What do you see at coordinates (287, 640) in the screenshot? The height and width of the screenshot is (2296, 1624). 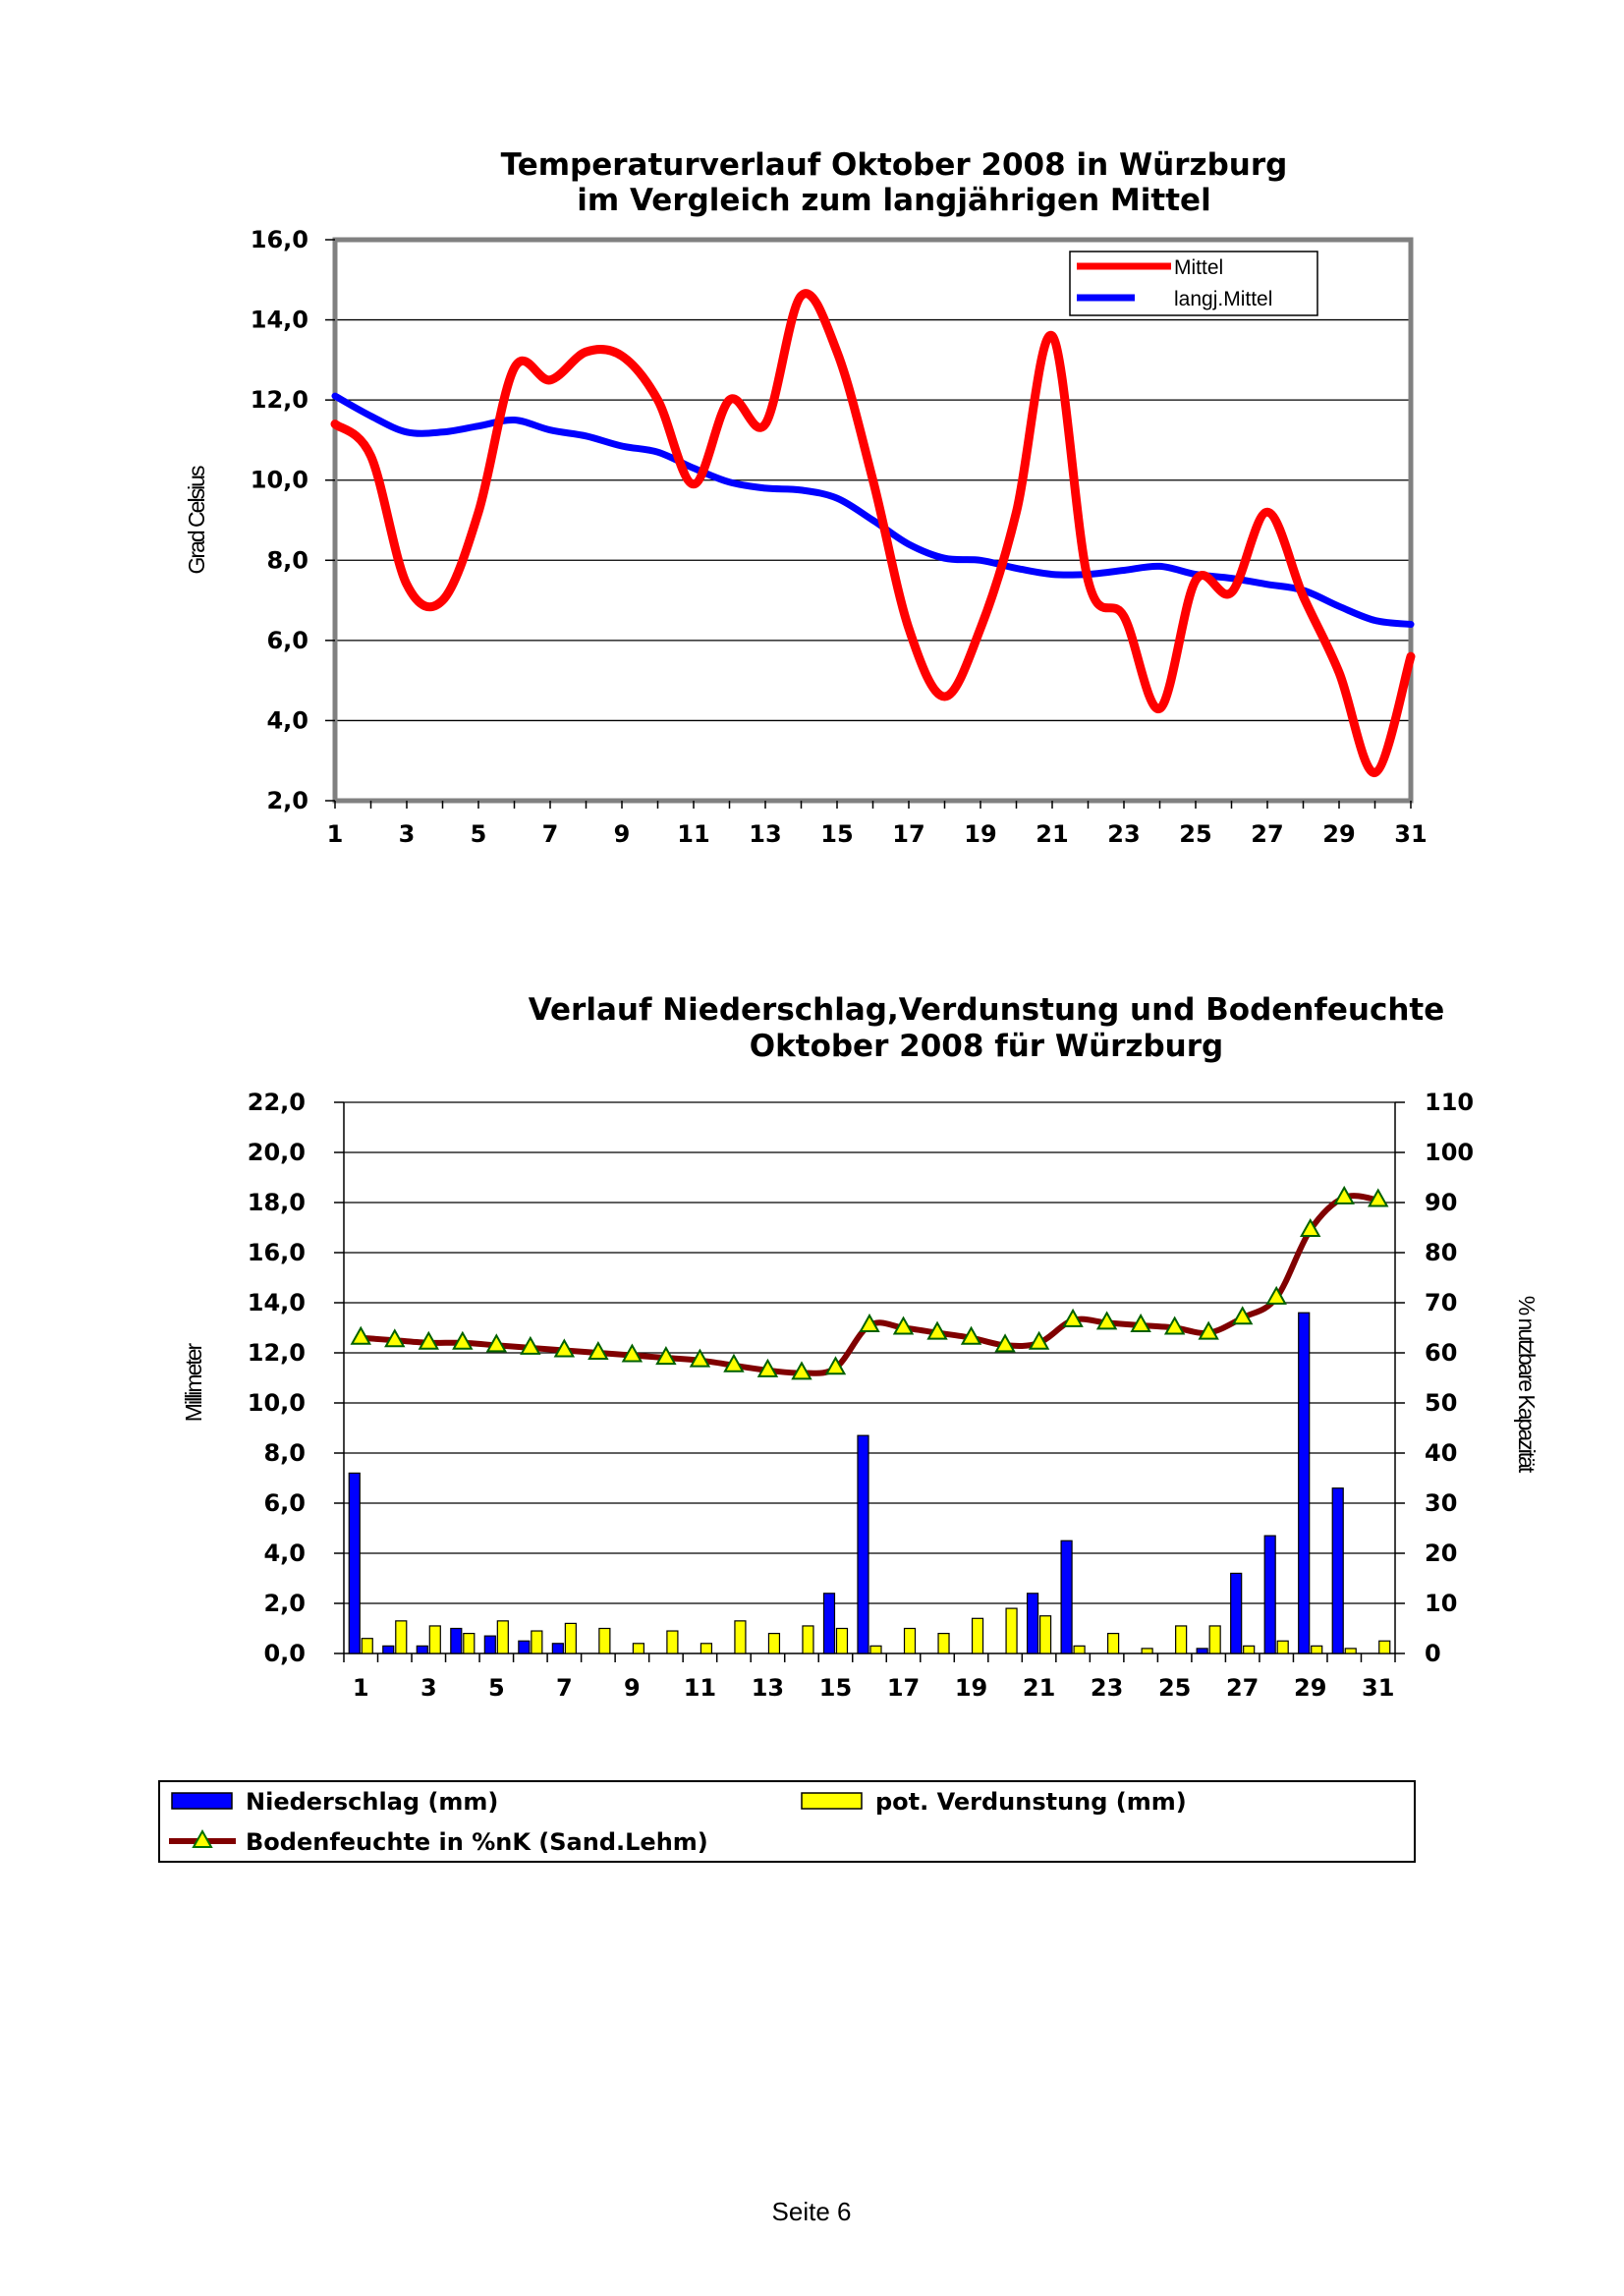 I see `chart1-y-tick-label: 6,0` at bounding box center [287, 640].